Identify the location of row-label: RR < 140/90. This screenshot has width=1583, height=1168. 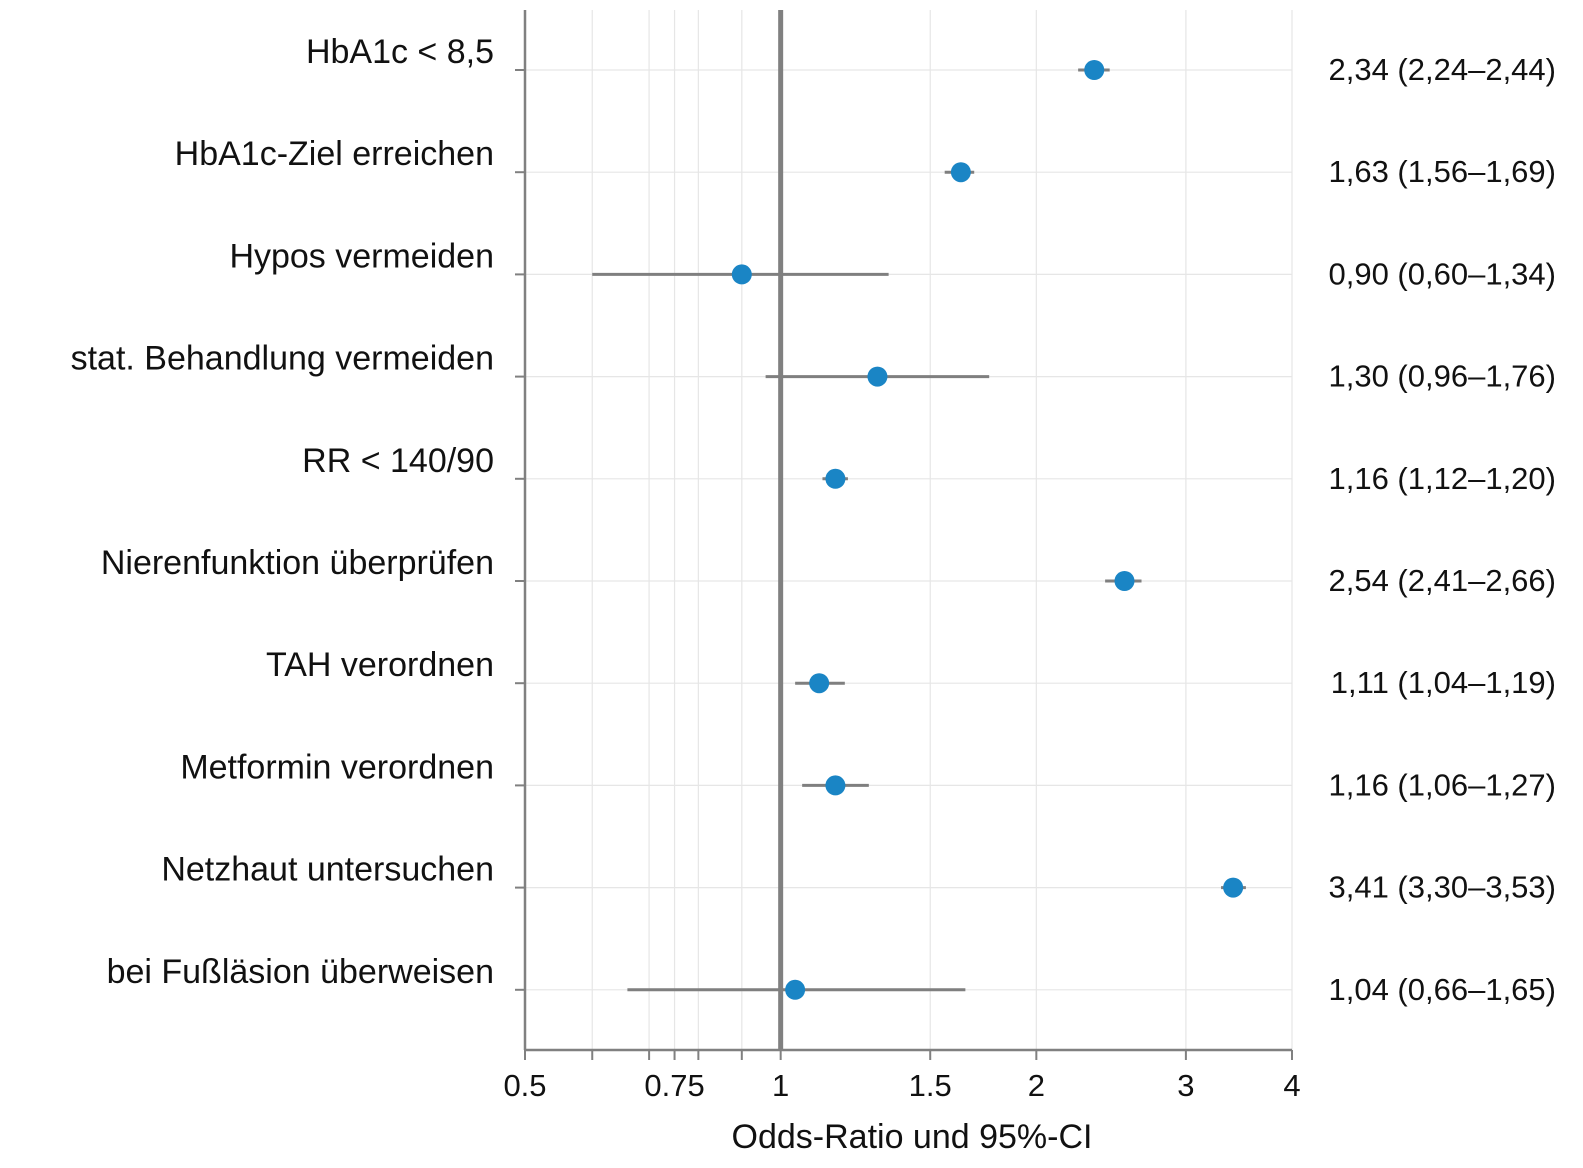
(398, 461).